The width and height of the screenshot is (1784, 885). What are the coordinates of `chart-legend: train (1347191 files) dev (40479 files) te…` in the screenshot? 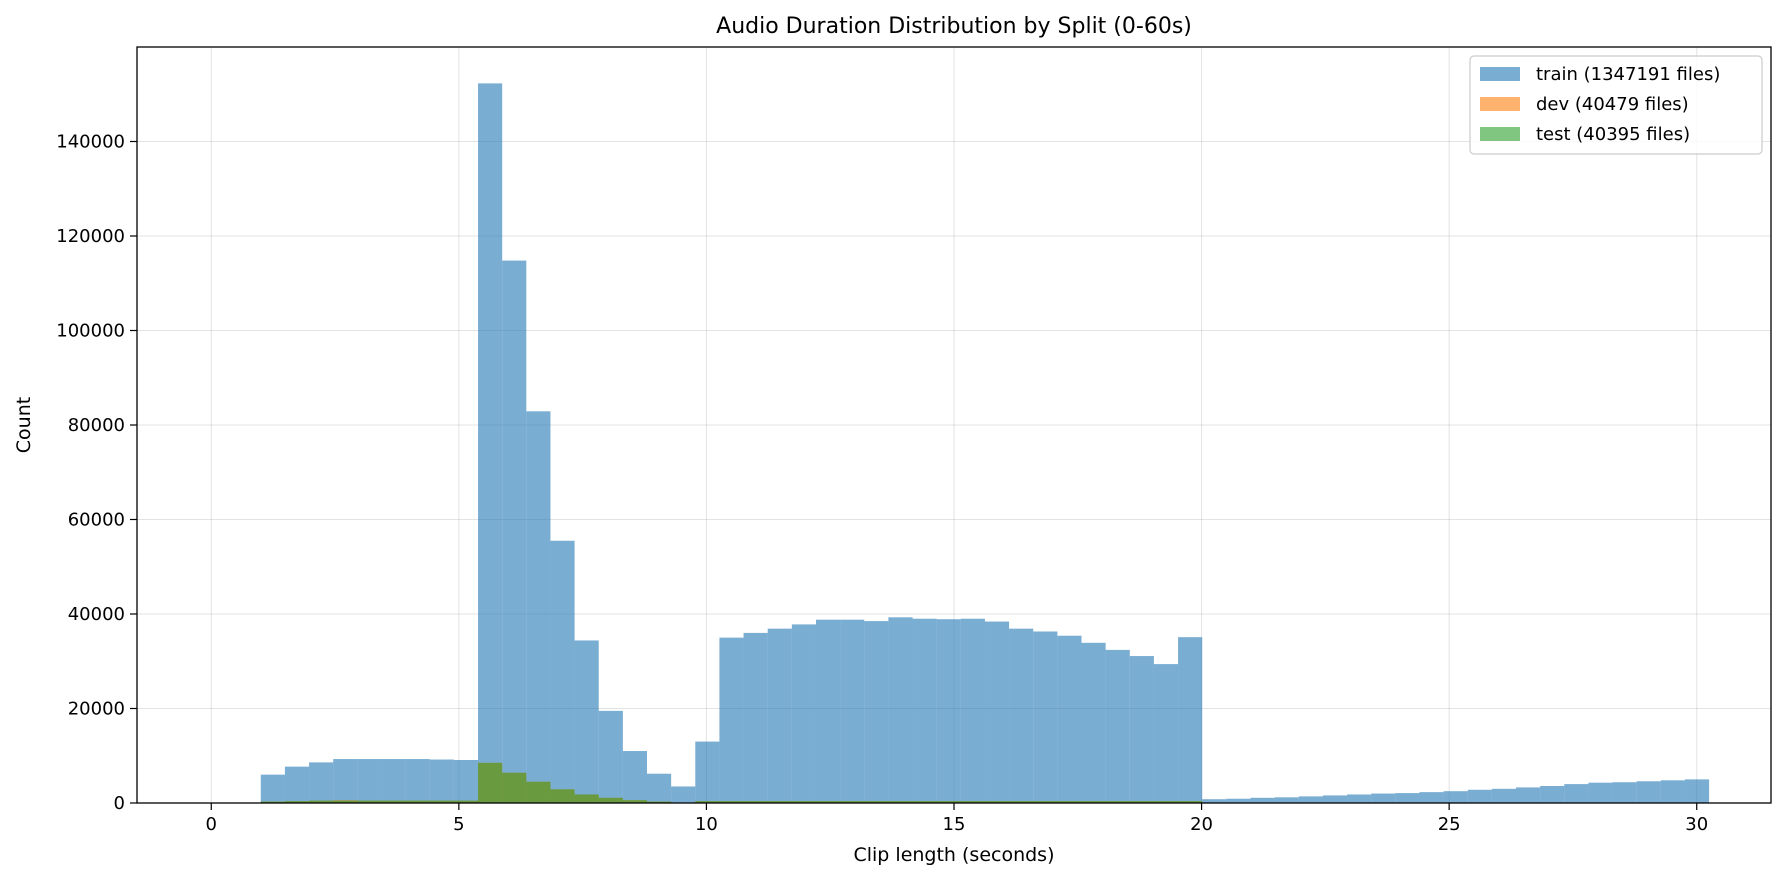 It's located at (1616, 105).